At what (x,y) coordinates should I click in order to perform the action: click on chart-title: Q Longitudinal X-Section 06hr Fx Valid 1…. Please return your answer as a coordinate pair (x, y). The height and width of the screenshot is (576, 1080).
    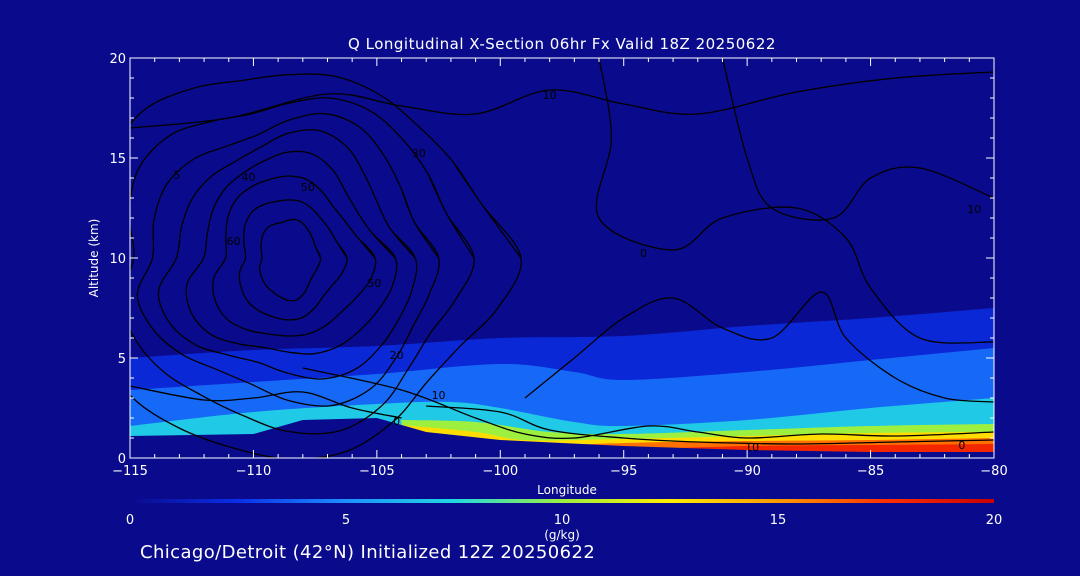
    Looking at the image, I should click on (562, 44).